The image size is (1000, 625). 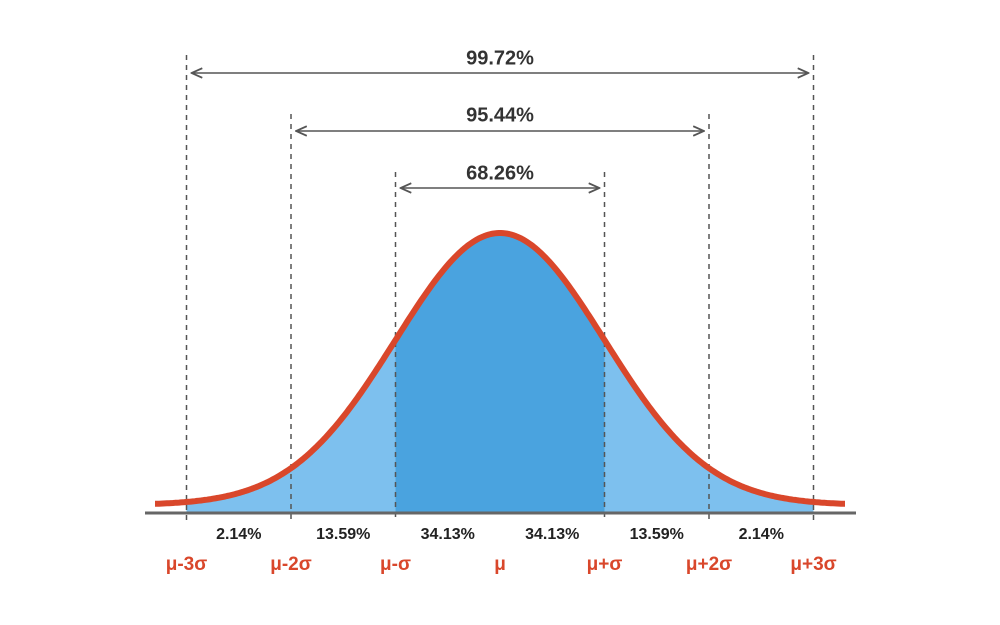 What do you see at coordinates (500, 115) in the screenshot?
I see `span-label: 95.44%` at bounding box center [500, 115].